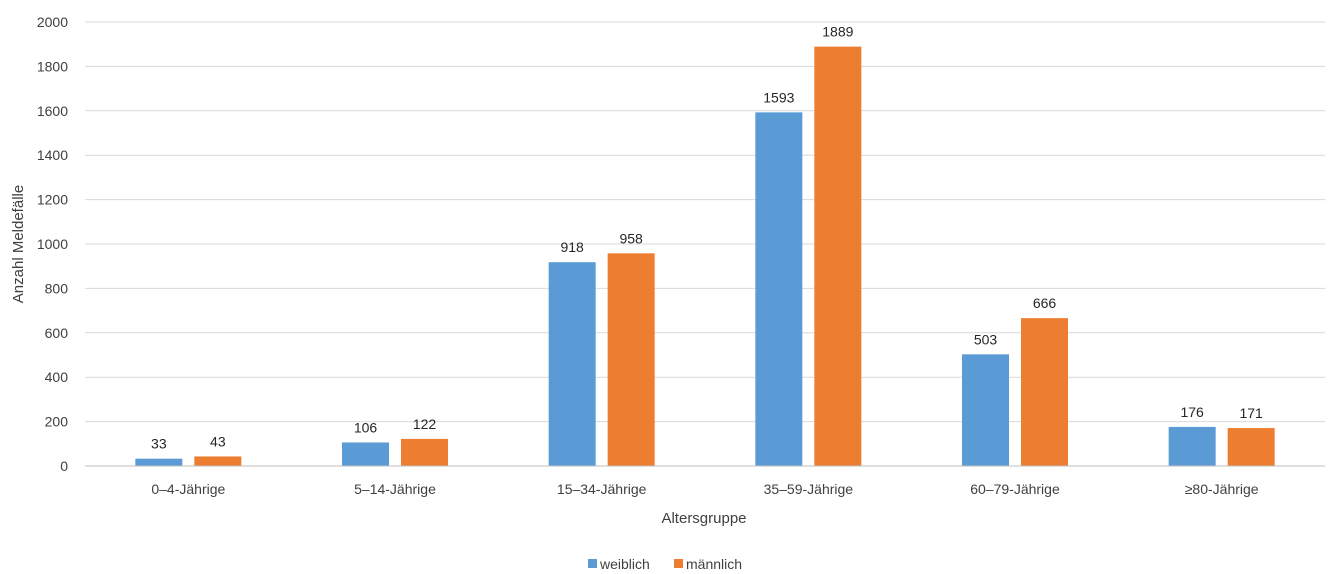  I want to click on y-tick-label: 600, so click(57, 333).